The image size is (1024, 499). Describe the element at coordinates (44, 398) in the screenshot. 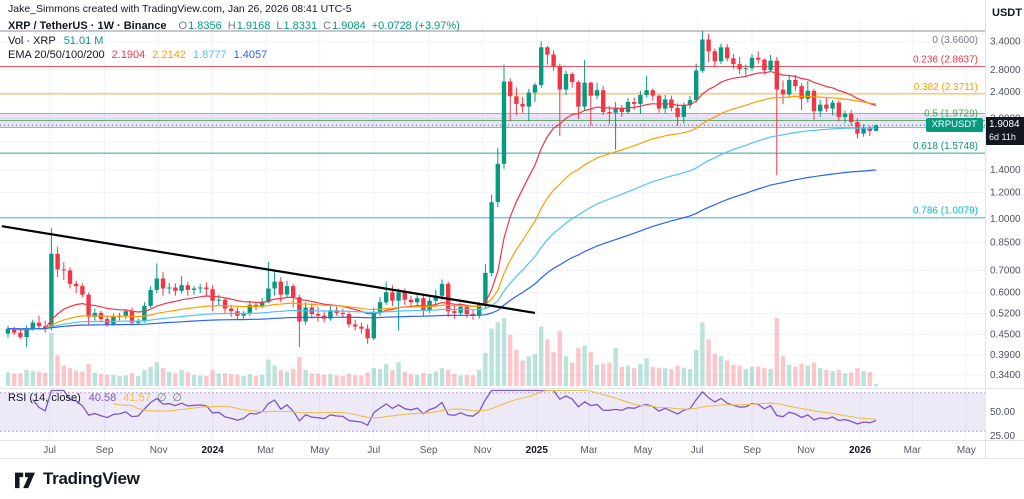

I see `rsi-label: RSI (14, close)` at that location.